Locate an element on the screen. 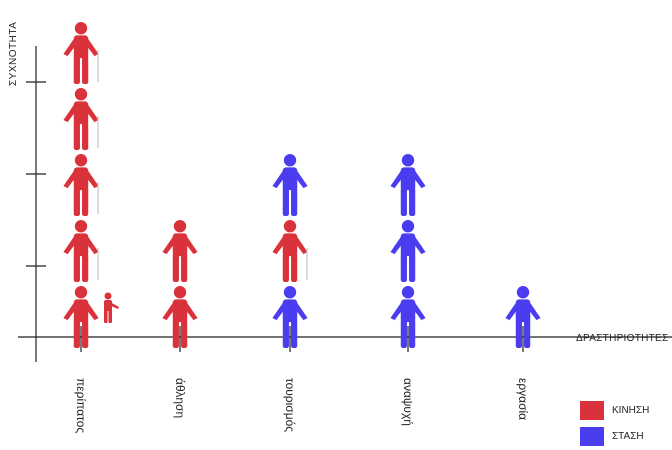 The height and width of the screenshot is (450, 672). legend-item-kinisi: ΚΙΝΗΣΗ is located at coordinates (614, 410).